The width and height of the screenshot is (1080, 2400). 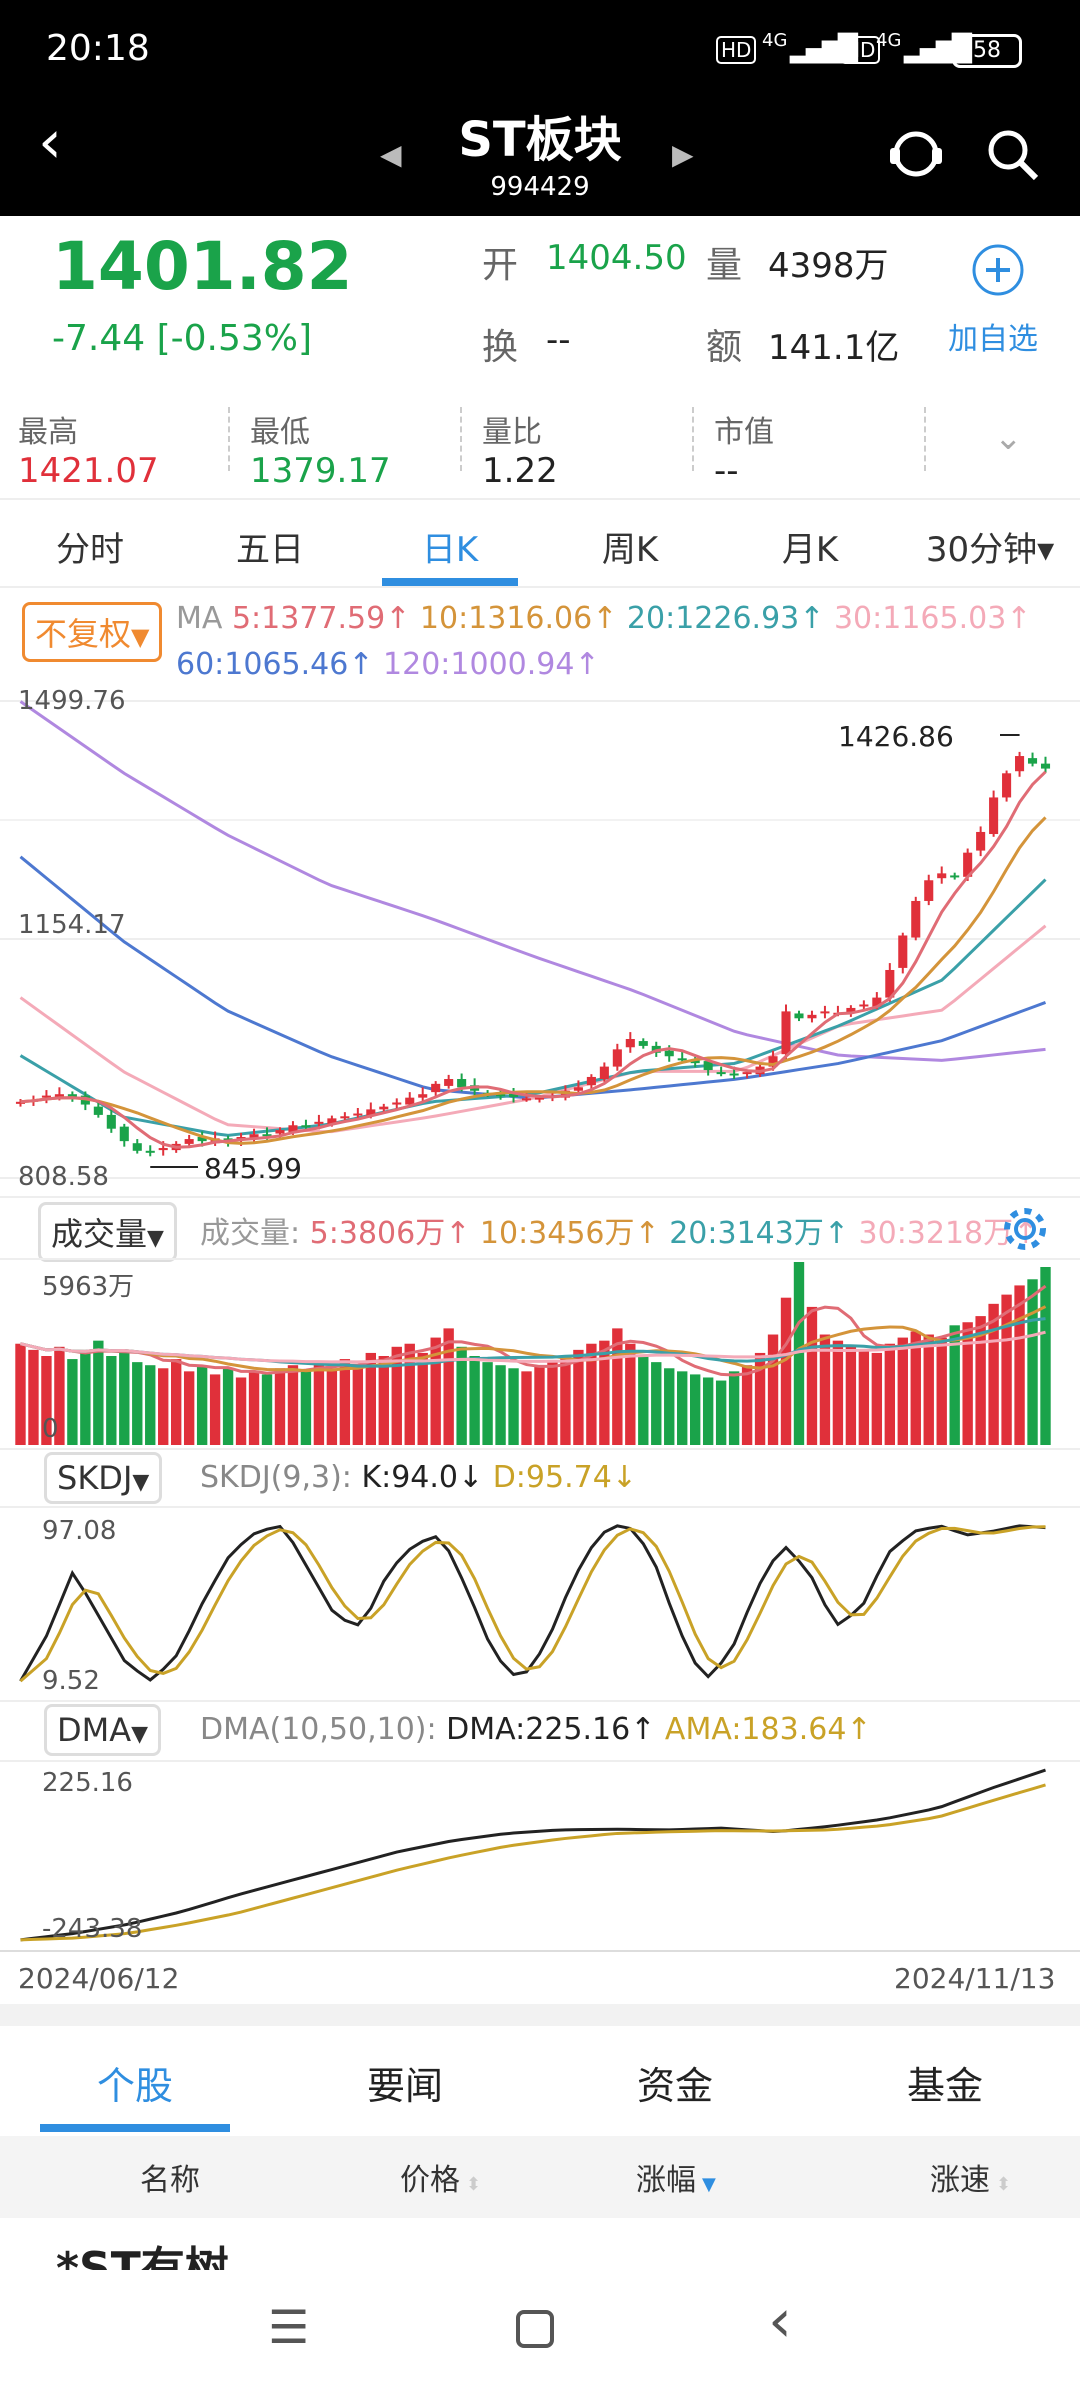 What do you see at coordinates (92, 632) in the screenshot?
I see `adjust-selector: 不复权▼` at bounding box center [92, 632].